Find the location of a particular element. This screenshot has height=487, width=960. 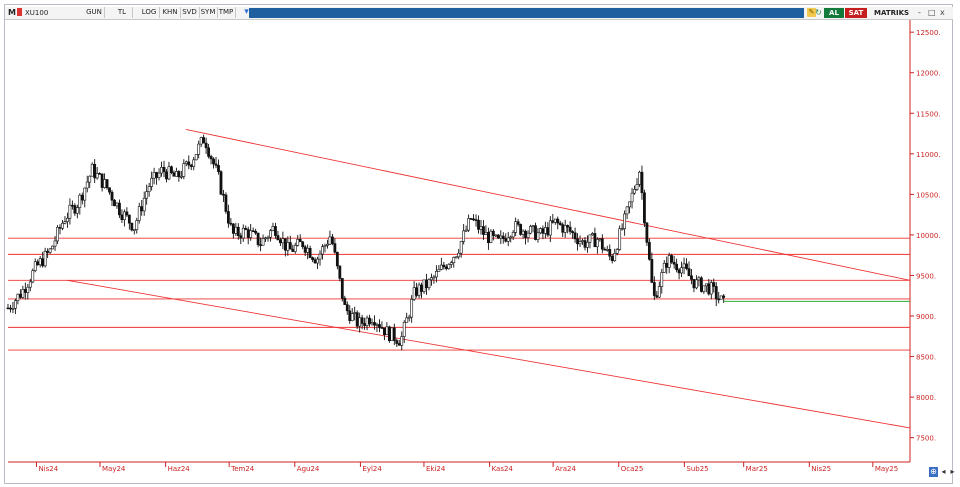

dropdown-icon: ▾ is located at coordinates (246, 12).